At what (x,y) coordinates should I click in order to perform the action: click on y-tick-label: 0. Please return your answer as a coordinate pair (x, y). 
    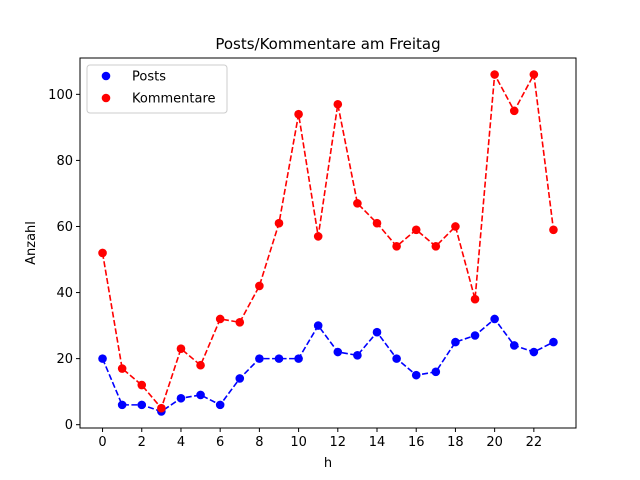
    Looking at the image, I should click on (69, 425).